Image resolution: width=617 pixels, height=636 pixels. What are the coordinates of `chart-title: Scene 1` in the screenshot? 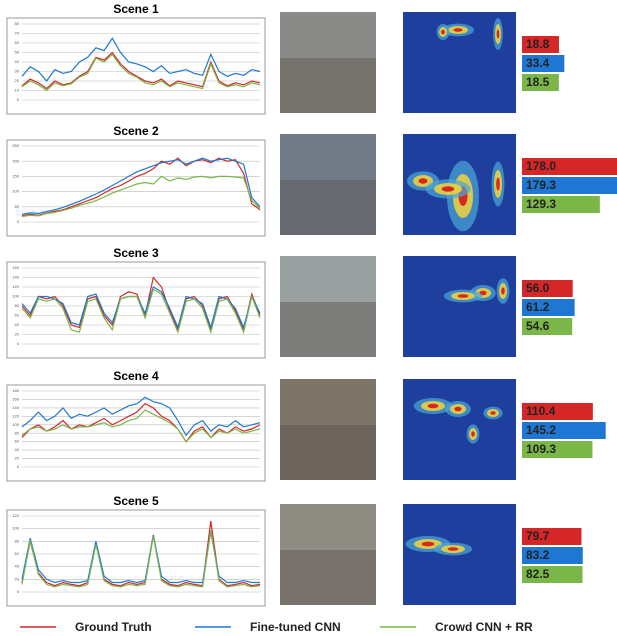 It's located at (136, 9).